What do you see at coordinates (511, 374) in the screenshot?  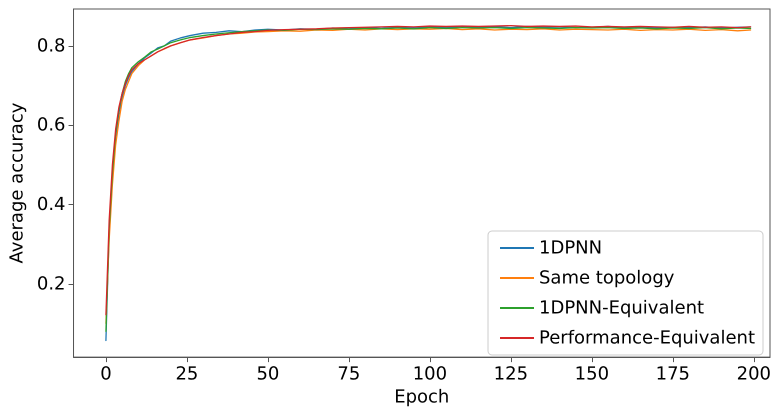 I see `x-tick-label: 125` at bounding box center [511, 374].